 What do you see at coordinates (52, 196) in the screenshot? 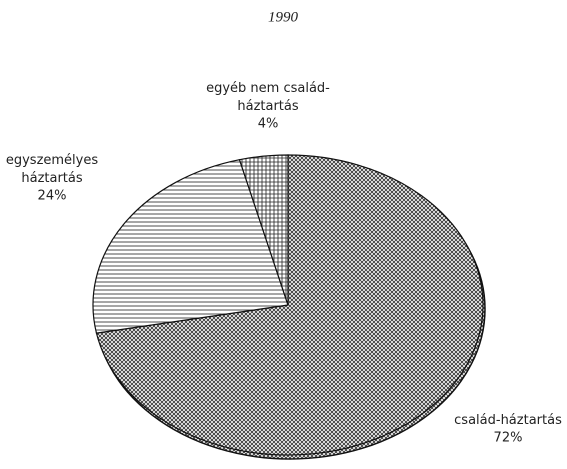
I see `value-label: 24%` at bounding box center [52, 196].